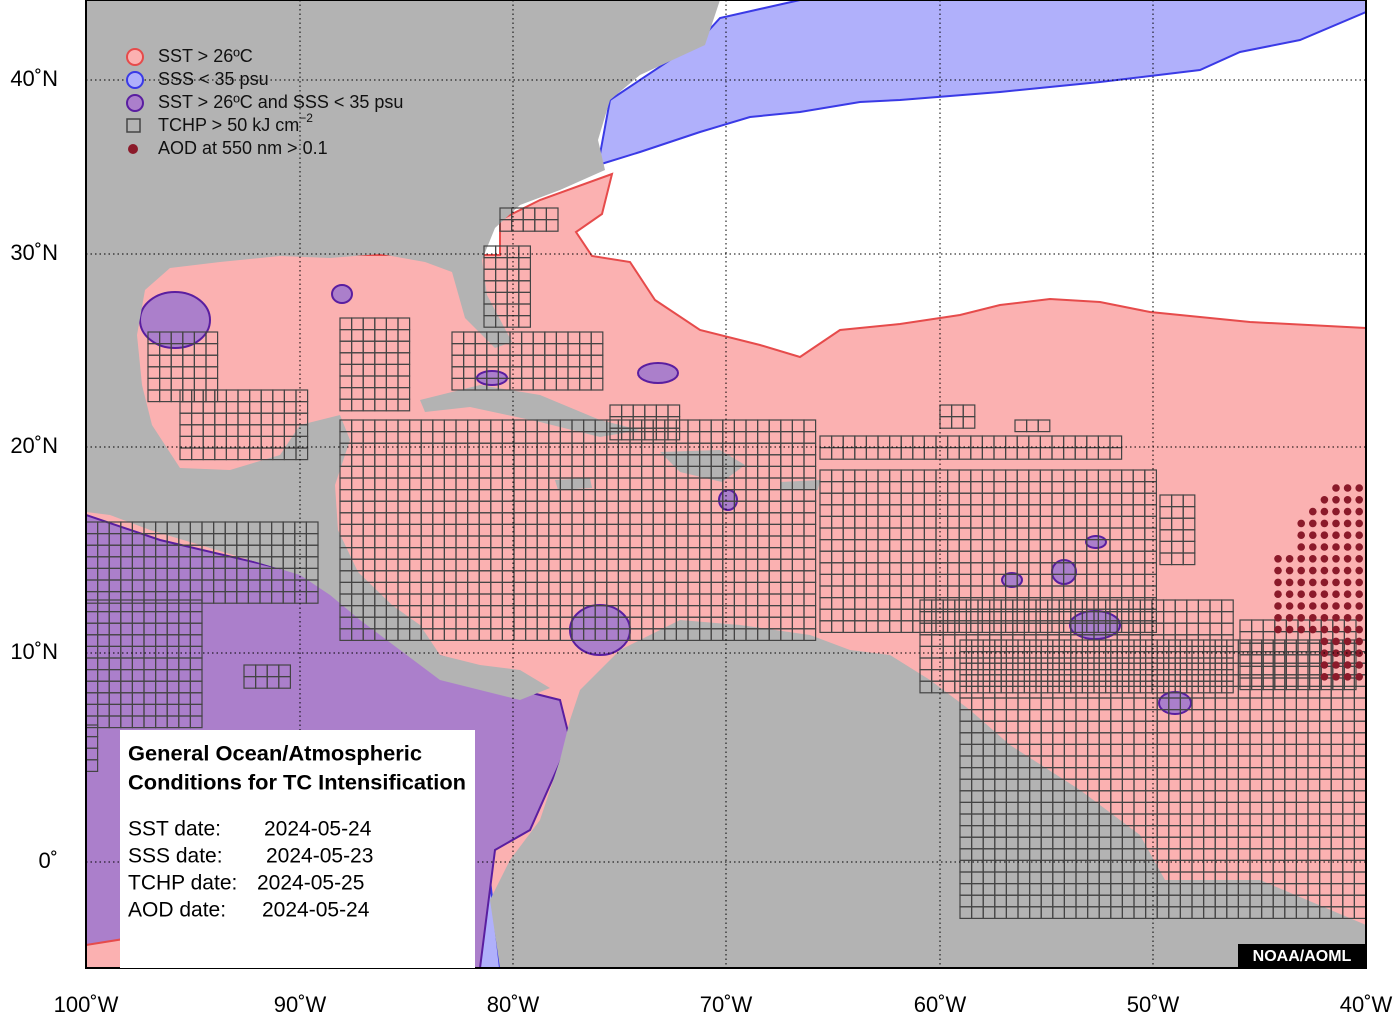 This screenshot has height=1019, width=1400. I want to click on puerto-rico, so click(800, 485).